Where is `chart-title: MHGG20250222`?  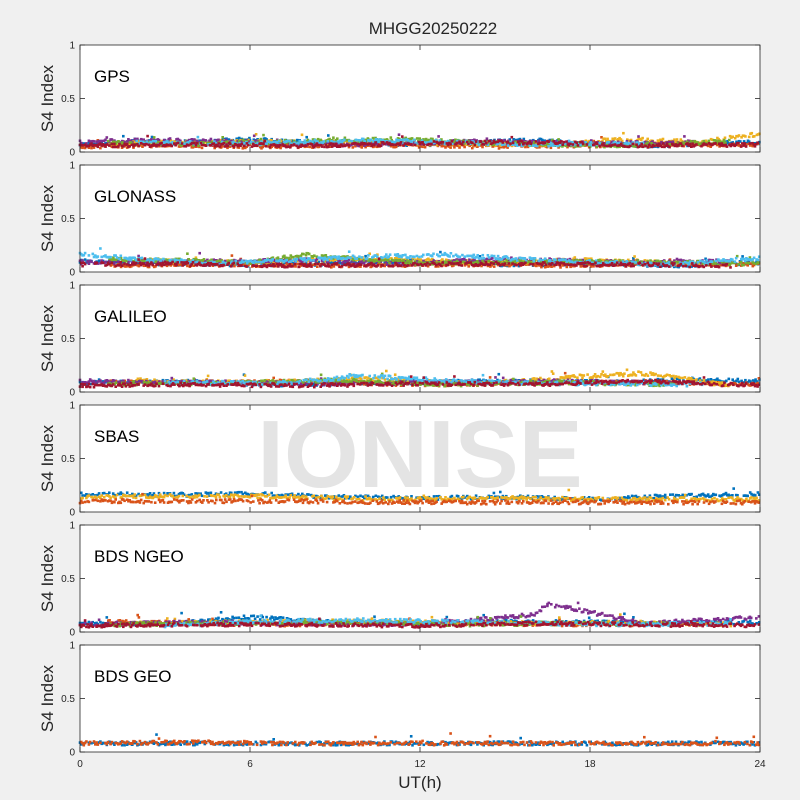
chart-title: MHGG20250222 is located at coordinates (433, 28).